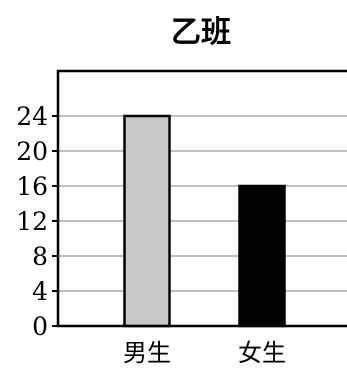  I want to click on y-tick-label: 8, so click(40, 256).